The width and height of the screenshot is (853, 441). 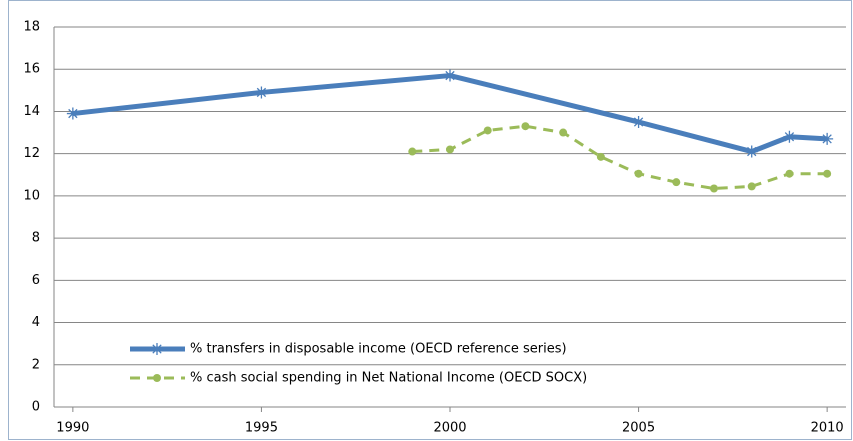 What do you see at coordinates (36, 280) in the screenshot?
I see `y-tick-label: 6` at bounding box center [36, 280].